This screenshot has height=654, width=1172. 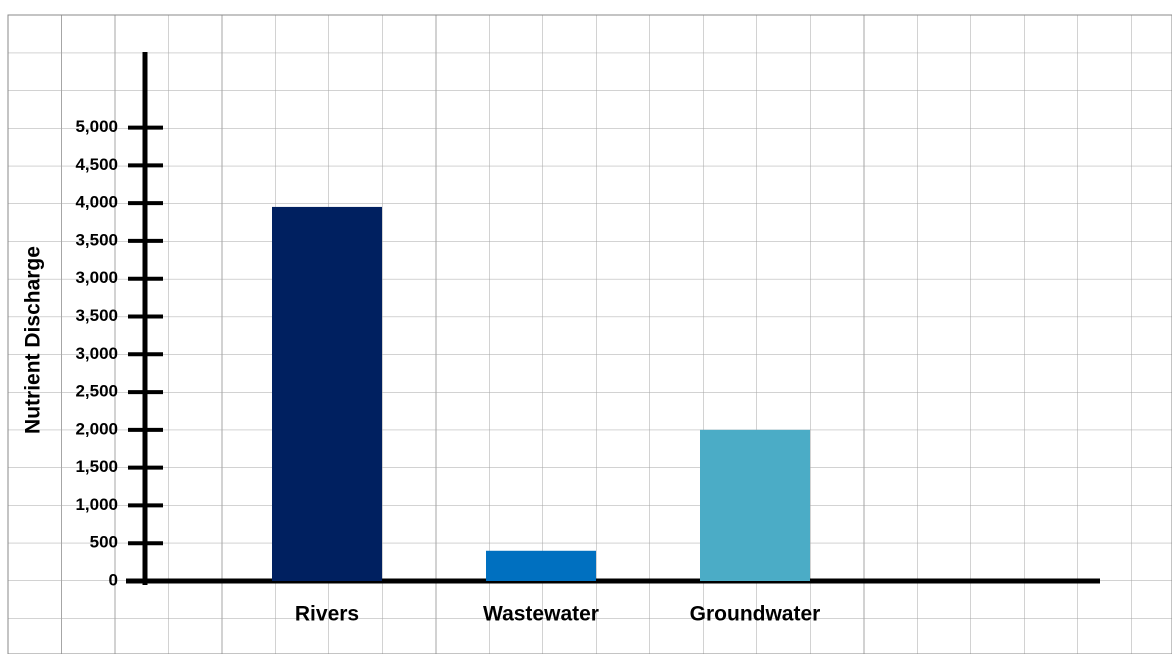 What do you see at coordinates (33, 340) in the screenshot?
I see `y-axis-label: Nutrient Discharge` at bounding box center [33, 340].